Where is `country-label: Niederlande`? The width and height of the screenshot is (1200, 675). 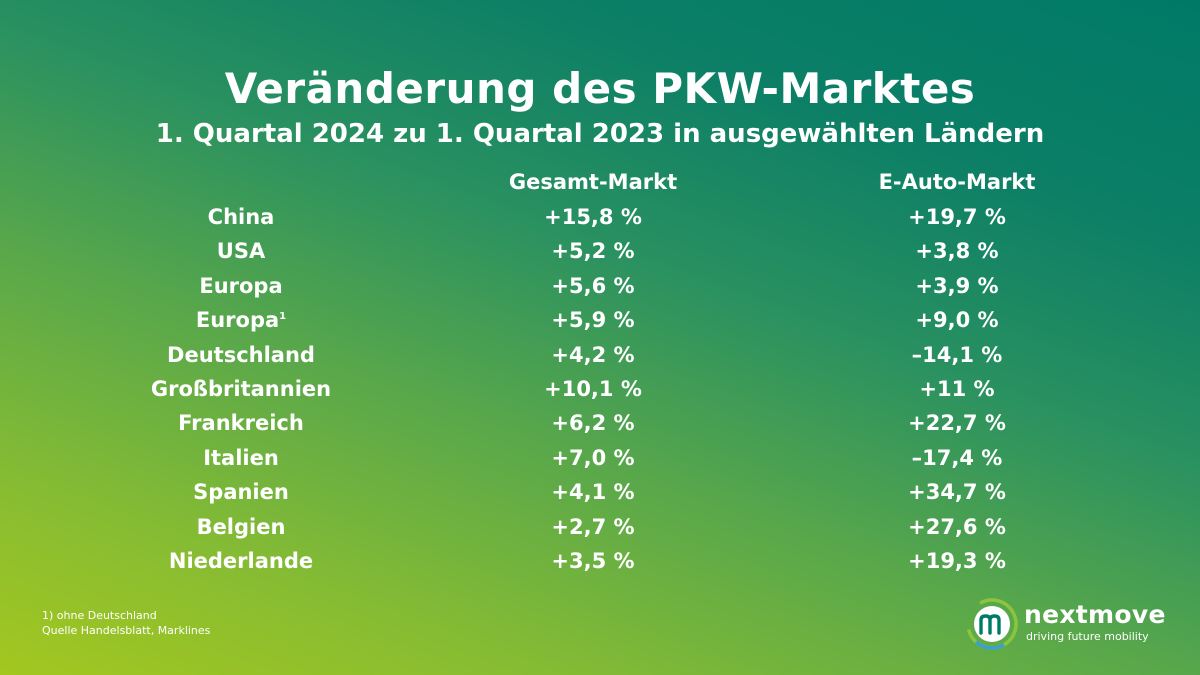
country-label: Niederlande is located at coordinates (241, 561).